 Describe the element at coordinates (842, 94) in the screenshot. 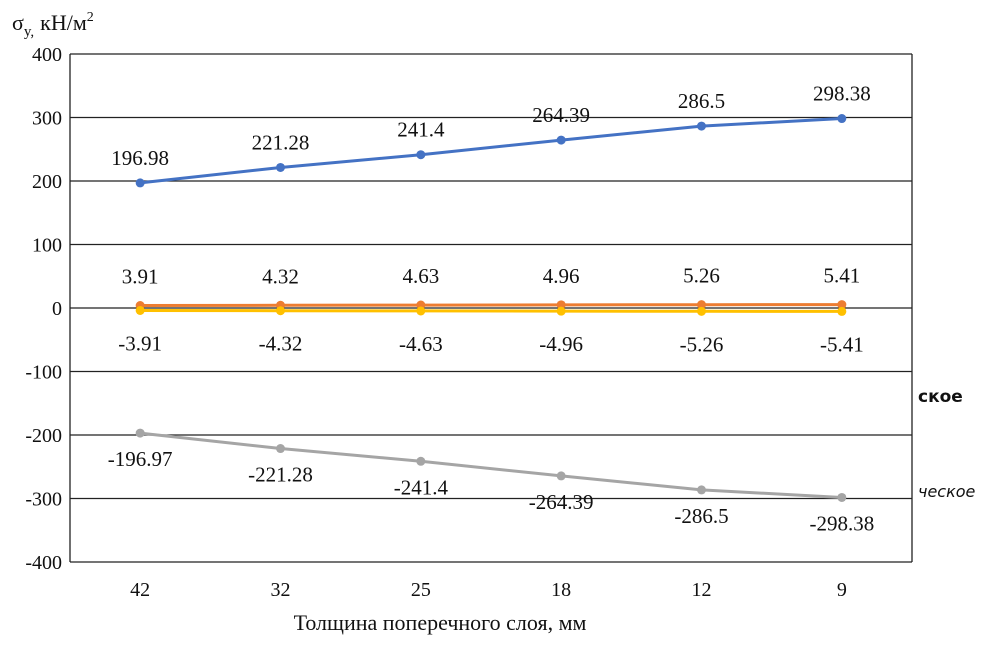

I see `data-label: 298.38` at that location.